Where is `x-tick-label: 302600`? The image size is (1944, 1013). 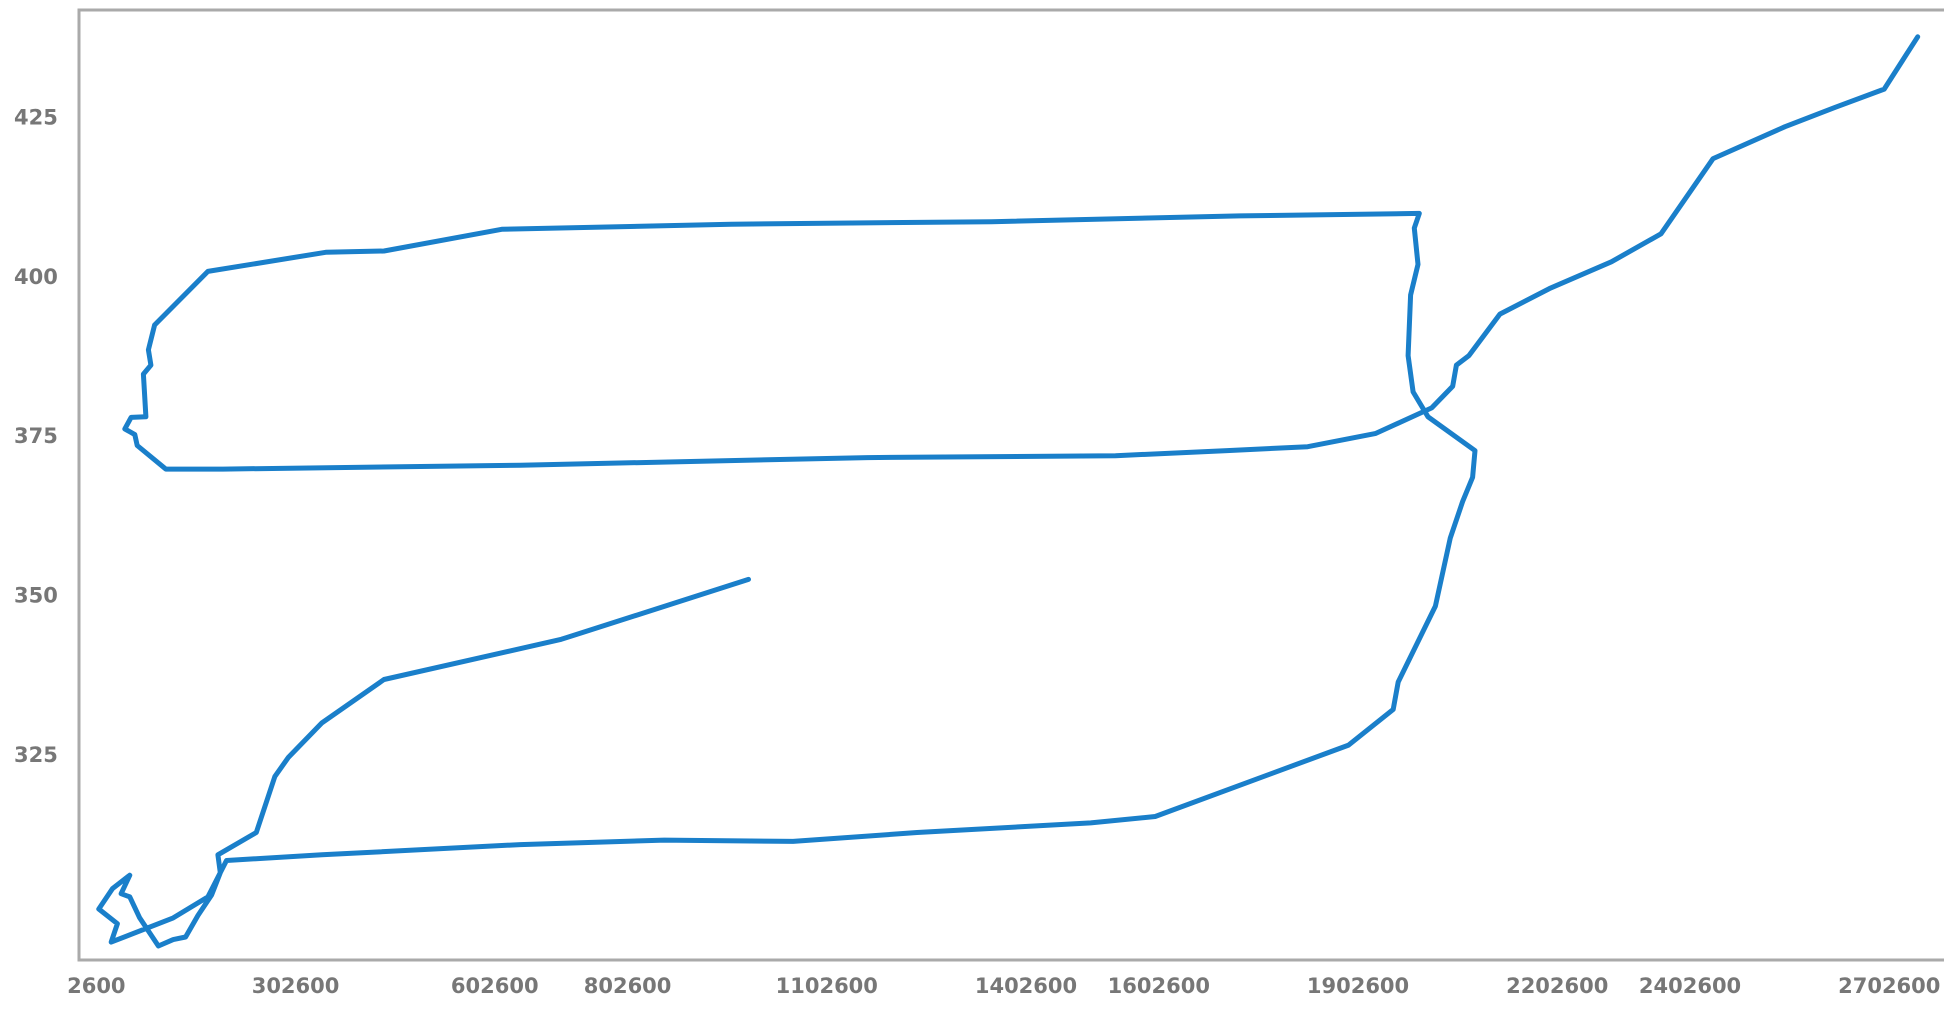 x-tick-label: 302600 is located at coordinates (296, 986).